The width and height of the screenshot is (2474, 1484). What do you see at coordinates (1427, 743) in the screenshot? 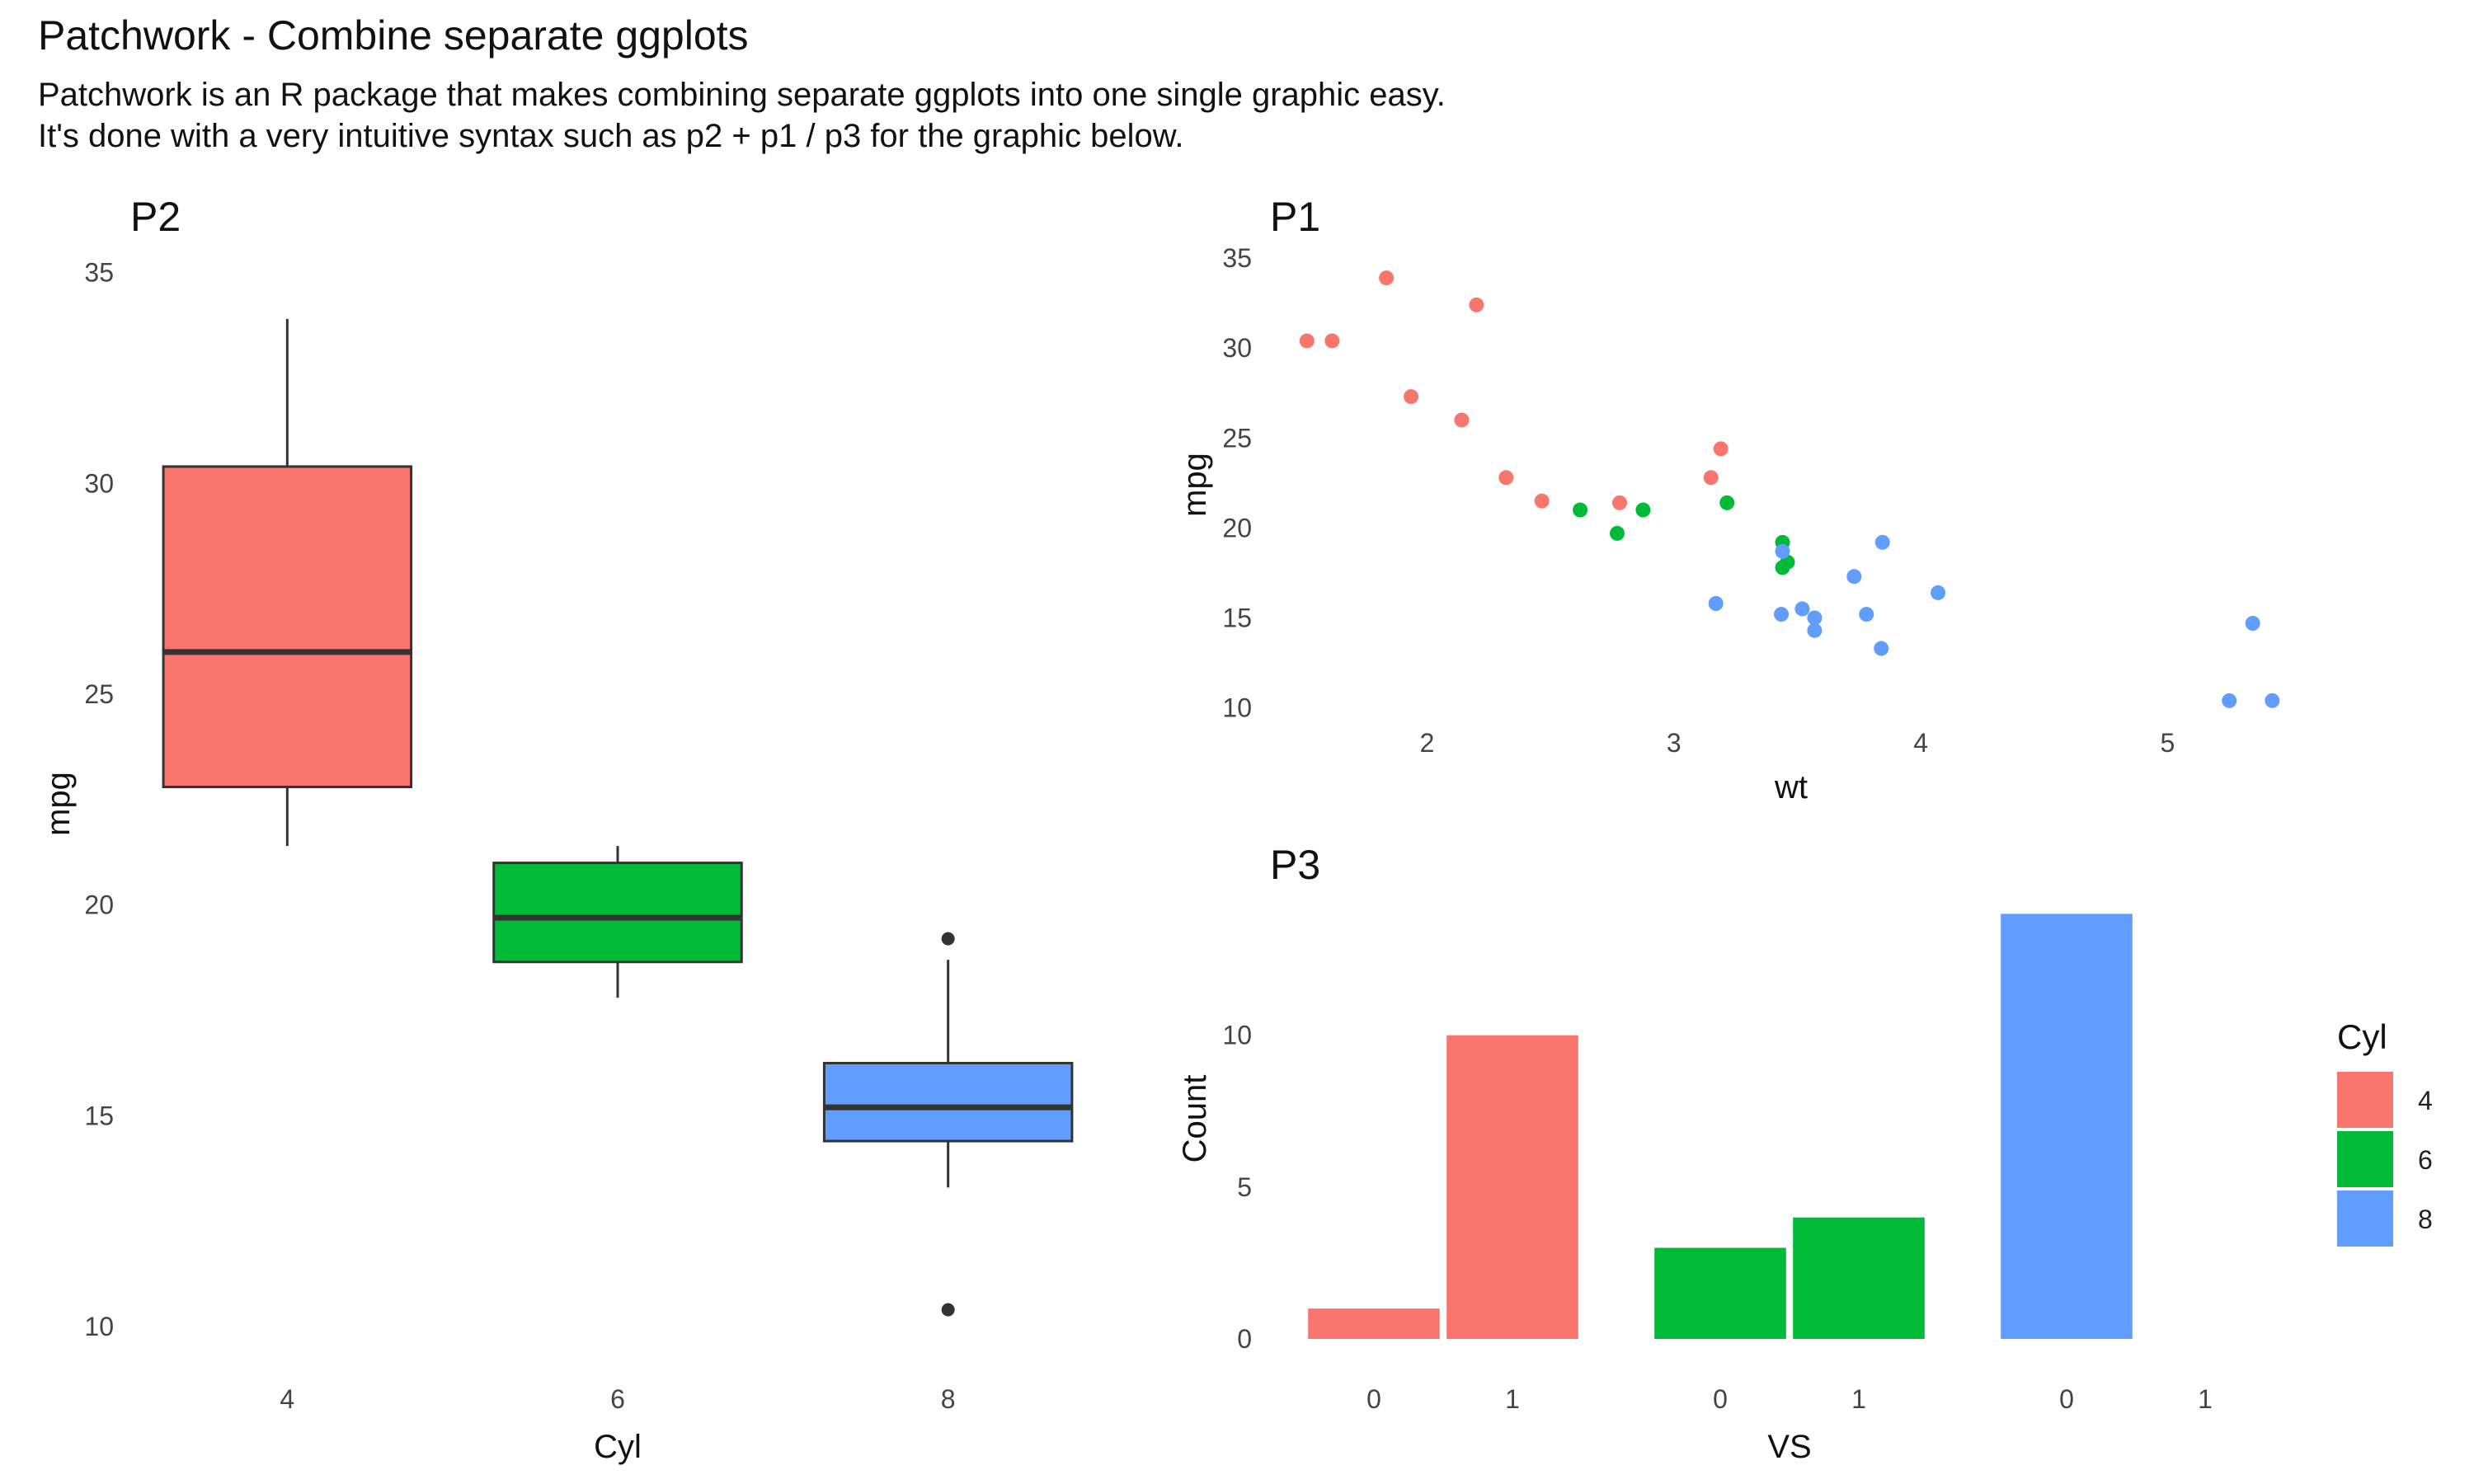
I see `p1-x-tick-label: 2` at bounding box center [1427, 743].